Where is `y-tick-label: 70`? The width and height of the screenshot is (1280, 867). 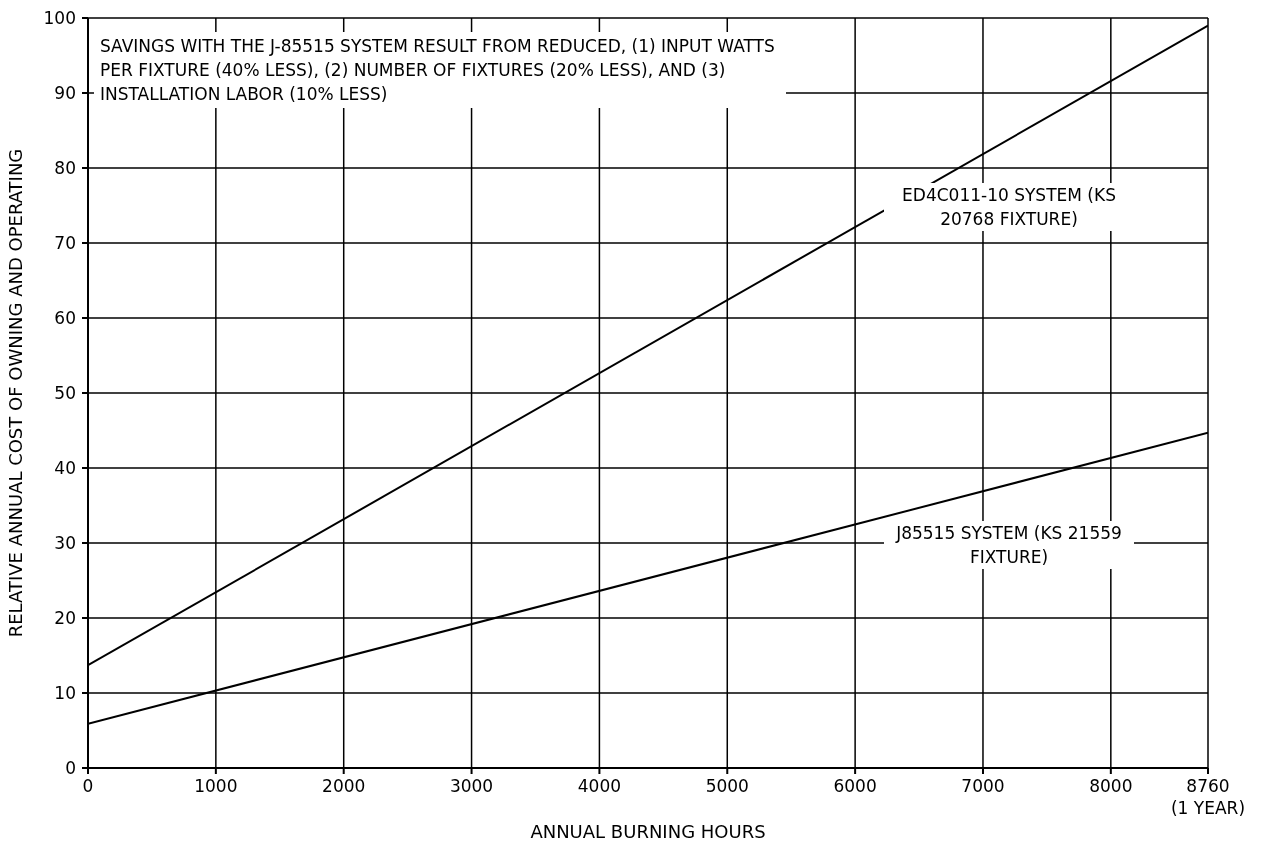 y-tick-label: 70 is located at coordinates (65, 243).